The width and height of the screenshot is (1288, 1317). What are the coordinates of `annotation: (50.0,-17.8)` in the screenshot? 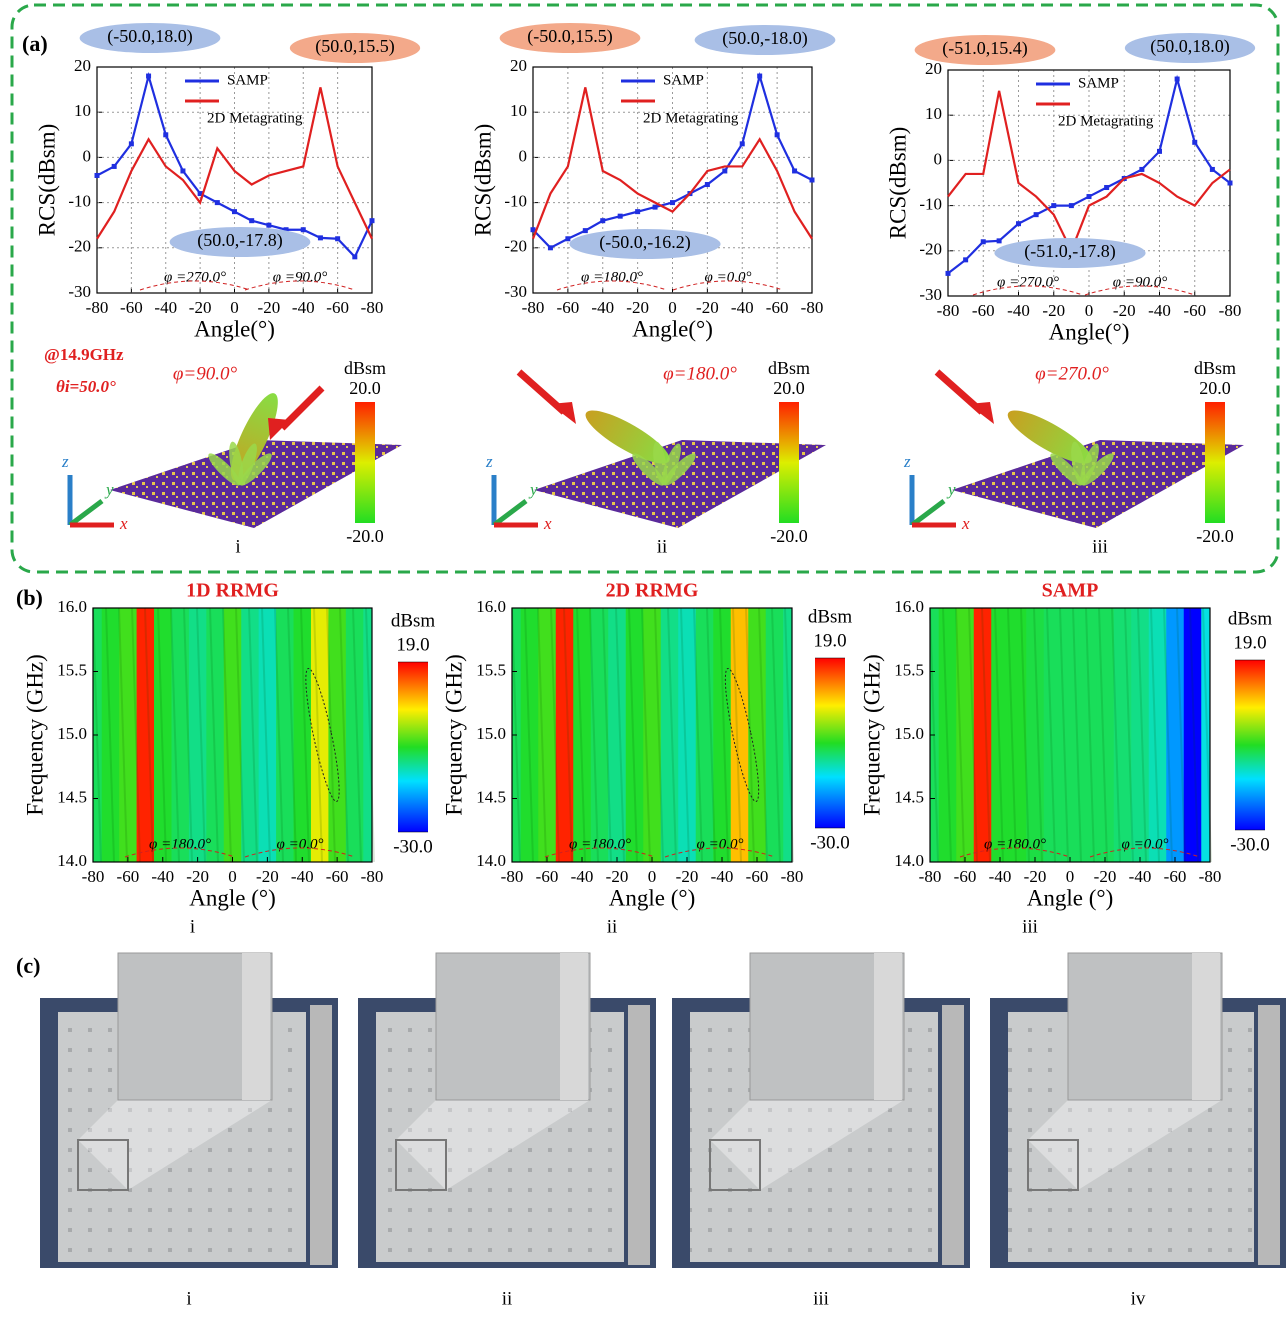 It's located at (239, 240).